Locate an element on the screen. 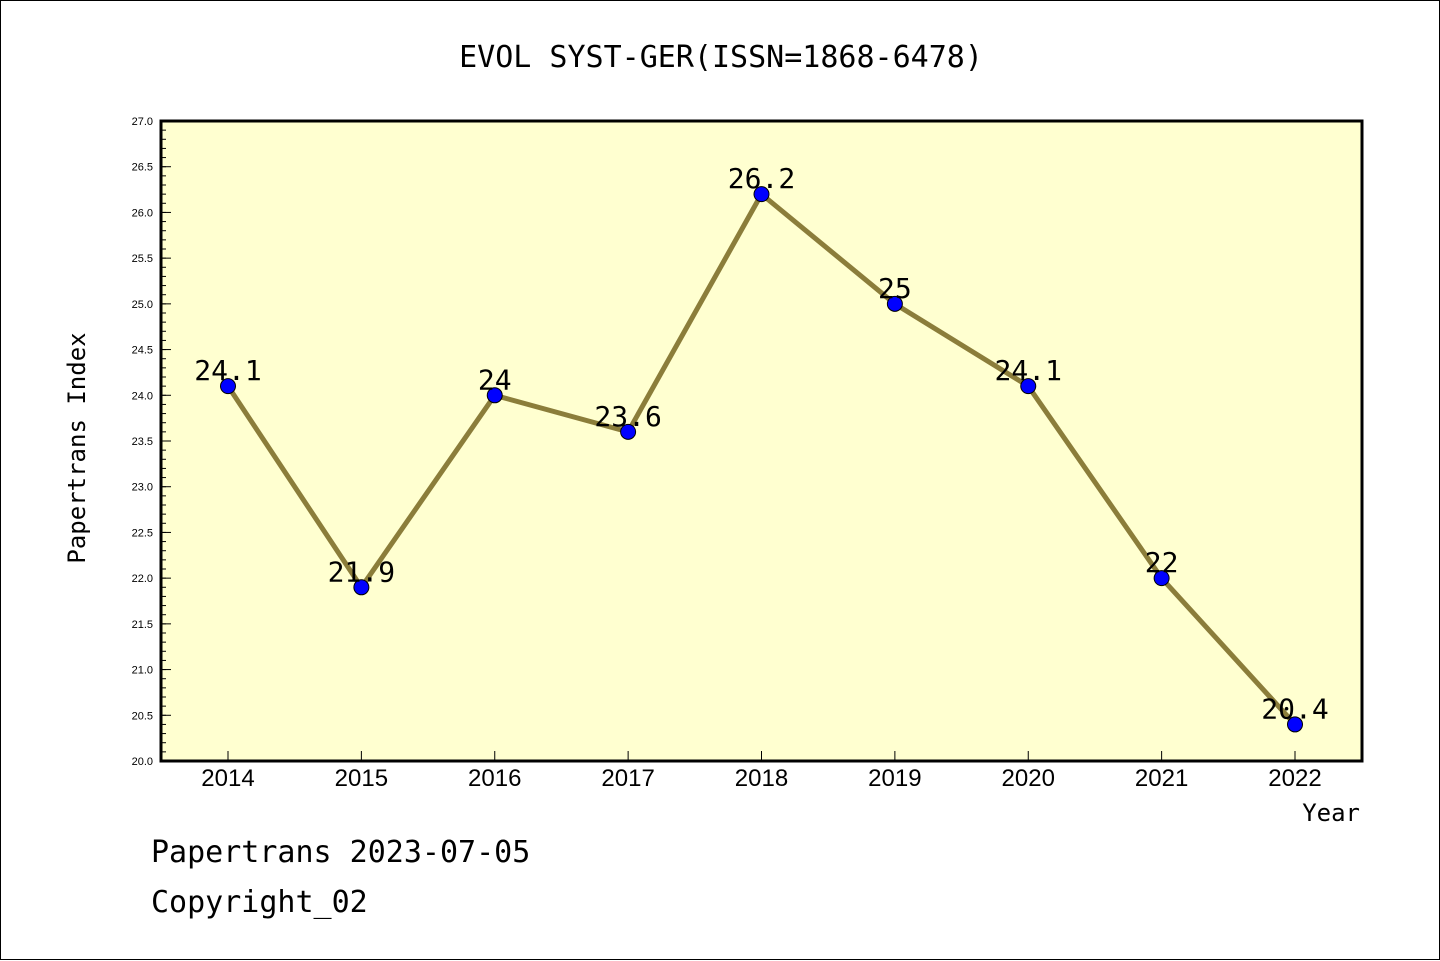 The height and width of the screenshot is (961, 1440). data-label: 24 is located at coordinates (495, 379).